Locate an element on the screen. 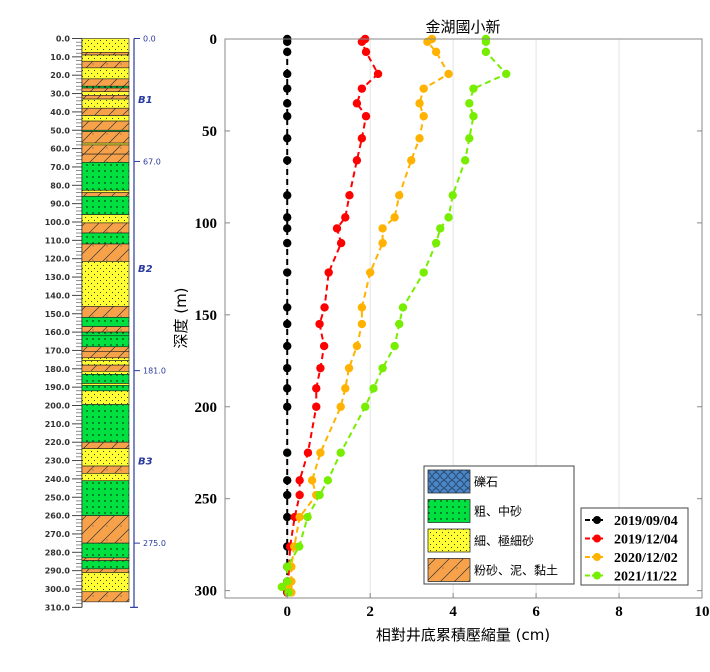 Image resolution: width=710 pixels, height=672 pixels. legend-label: 粗、中砂 is located at coordinates (498, 511).